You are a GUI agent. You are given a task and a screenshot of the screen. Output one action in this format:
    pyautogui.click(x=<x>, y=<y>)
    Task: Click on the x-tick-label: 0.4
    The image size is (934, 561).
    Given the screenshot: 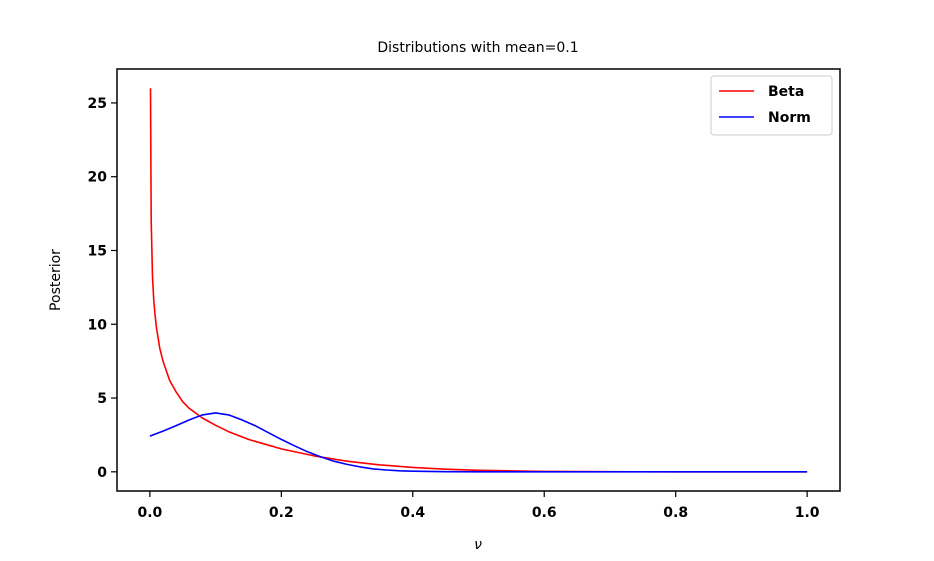 What is the action you would take?
    pyautogui.click(x=412, y=513)
    